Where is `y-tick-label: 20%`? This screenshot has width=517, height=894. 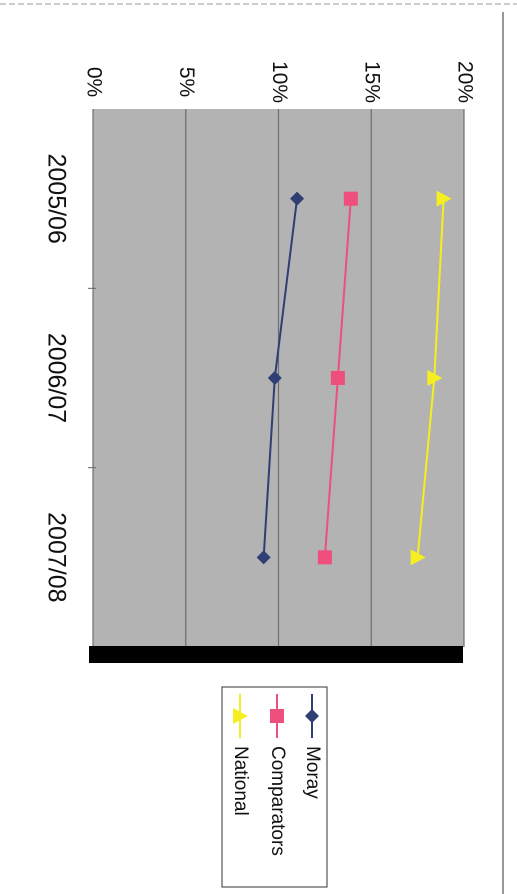
y-tick-label: 20% is located at coordinates (464, 82).